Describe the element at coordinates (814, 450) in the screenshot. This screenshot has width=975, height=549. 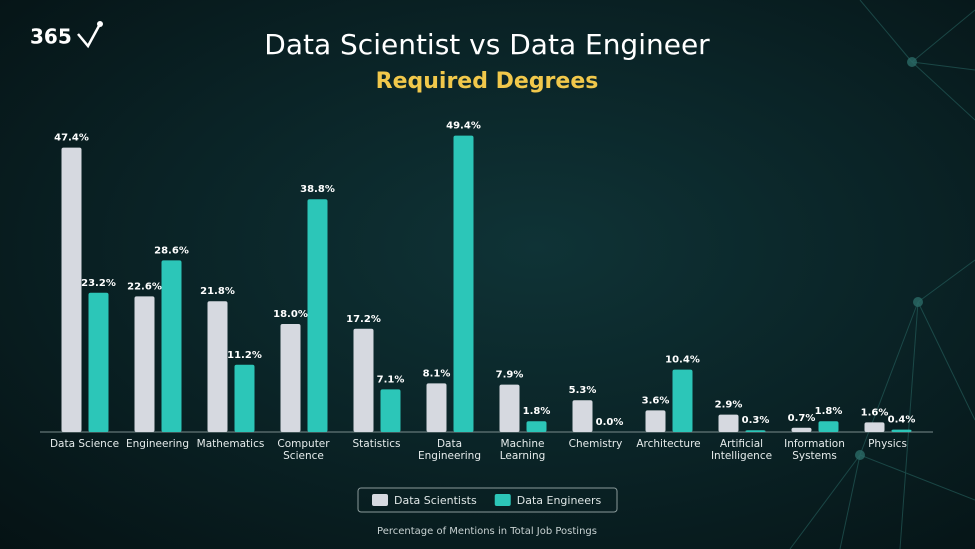
I see `x-tick-label: Information Systems` at that location.